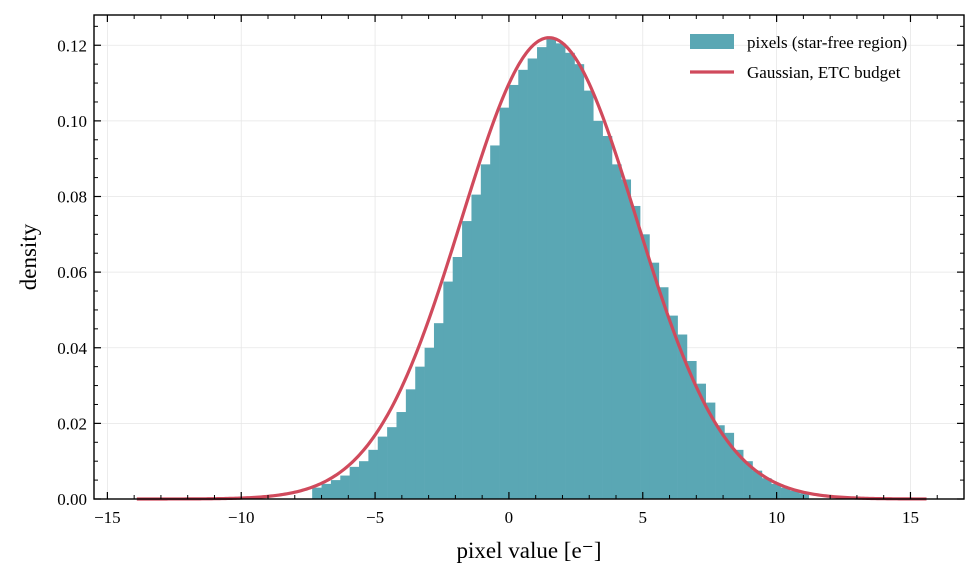 This screenshot has height=580, width=979. I want to click on x-tick-label: 0, so click(509, 517).